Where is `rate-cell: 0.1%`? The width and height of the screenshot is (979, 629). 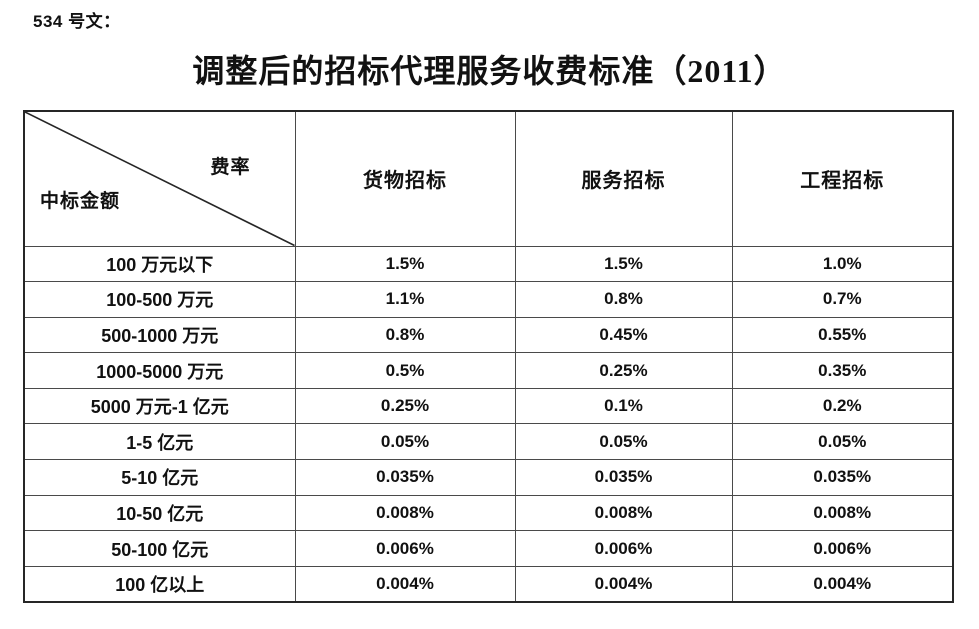
rate-cell: 0.1% is located at coordinates (623, 406).